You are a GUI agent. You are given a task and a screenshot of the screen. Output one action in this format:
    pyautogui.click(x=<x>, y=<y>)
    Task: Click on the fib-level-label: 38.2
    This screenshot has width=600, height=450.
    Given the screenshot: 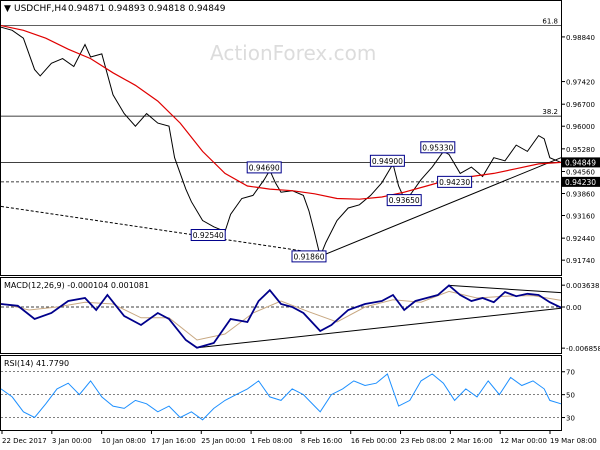 What is the action you would take?
    pyautogui.click(x=550, y=112)
    